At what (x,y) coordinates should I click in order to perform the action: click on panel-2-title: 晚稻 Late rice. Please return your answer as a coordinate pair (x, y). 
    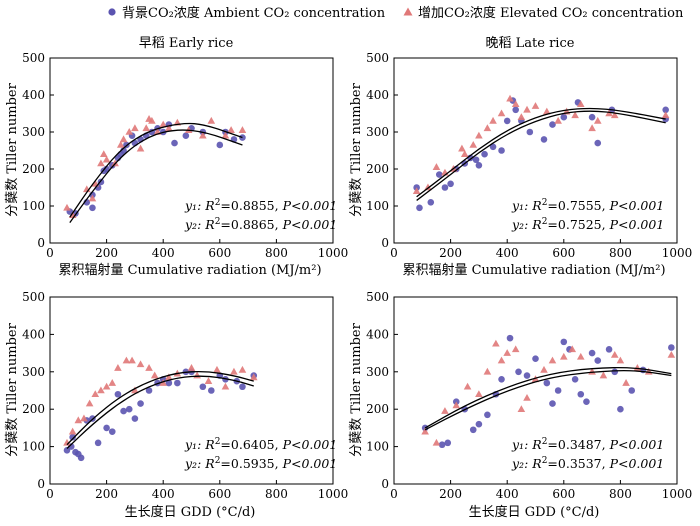
    Looking at the image, I should click on (530, 43).